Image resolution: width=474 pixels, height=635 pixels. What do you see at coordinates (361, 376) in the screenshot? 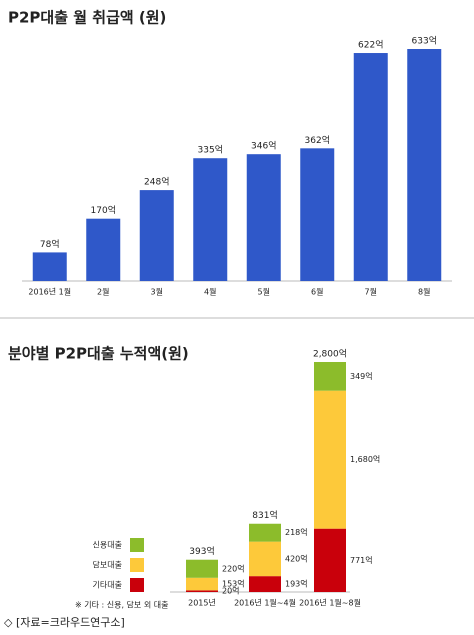
I see `value-label: 349억` at bounding box center [361, 376].